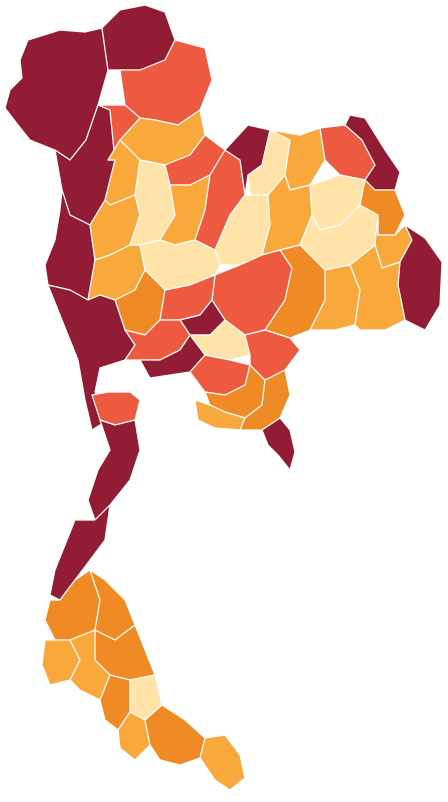 This screenshot has width=448, height=802. Describe the element at coordinates (114, 470) in the screenshot. I see `province-south-west-b` at that location.